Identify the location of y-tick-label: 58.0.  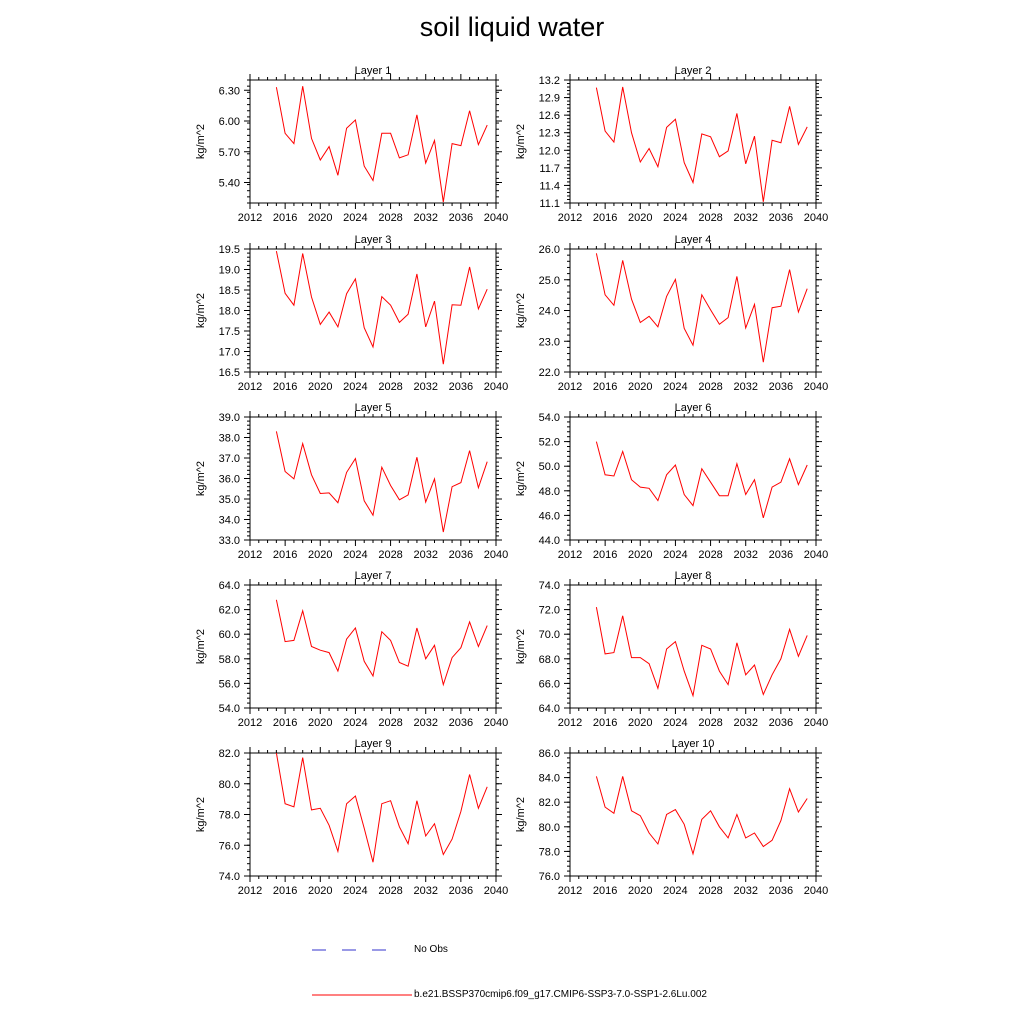
(229, 660).